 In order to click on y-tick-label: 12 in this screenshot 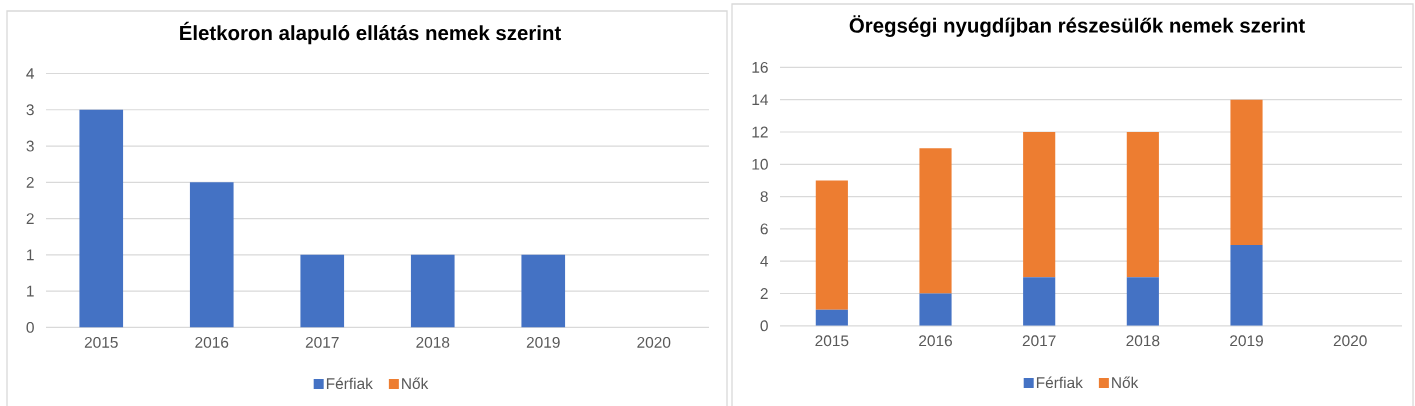, I will do `click(760, 132)`.